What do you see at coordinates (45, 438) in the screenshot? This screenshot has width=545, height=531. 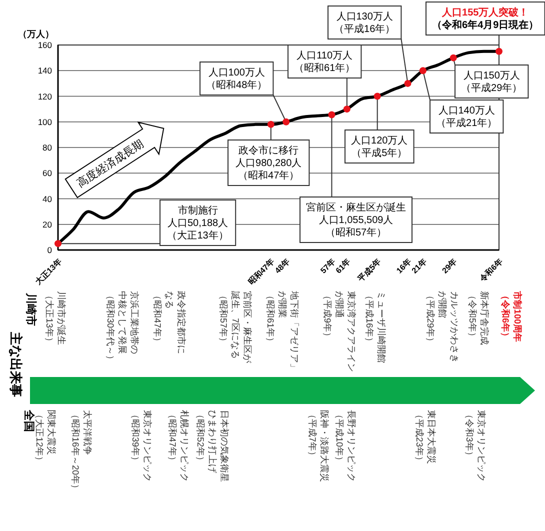 I see `text: 関東大震災（大正12年）` at bounding box center [45, 438].